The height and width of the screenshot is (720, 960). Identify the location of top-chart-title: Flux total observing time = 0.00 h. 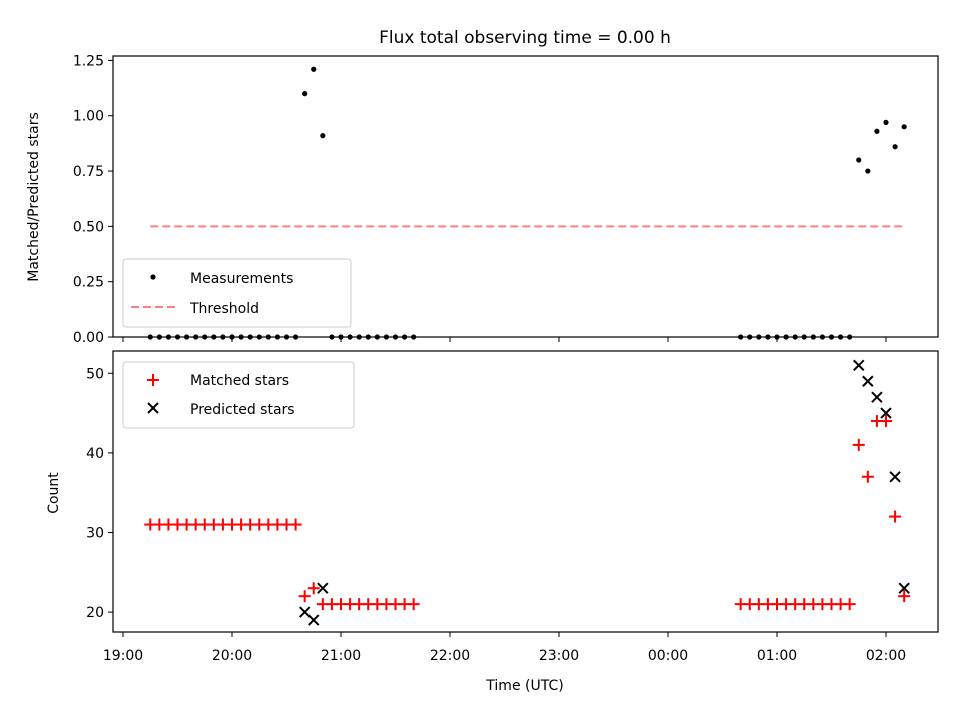
(525, 38).